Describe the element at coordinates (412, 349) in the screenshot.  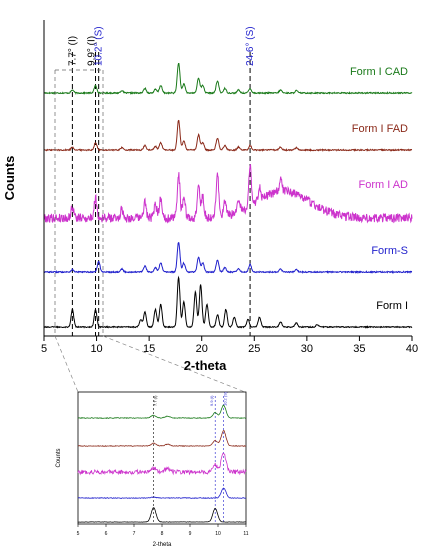
I see `main-x-tick-label-40: 40` at that location.